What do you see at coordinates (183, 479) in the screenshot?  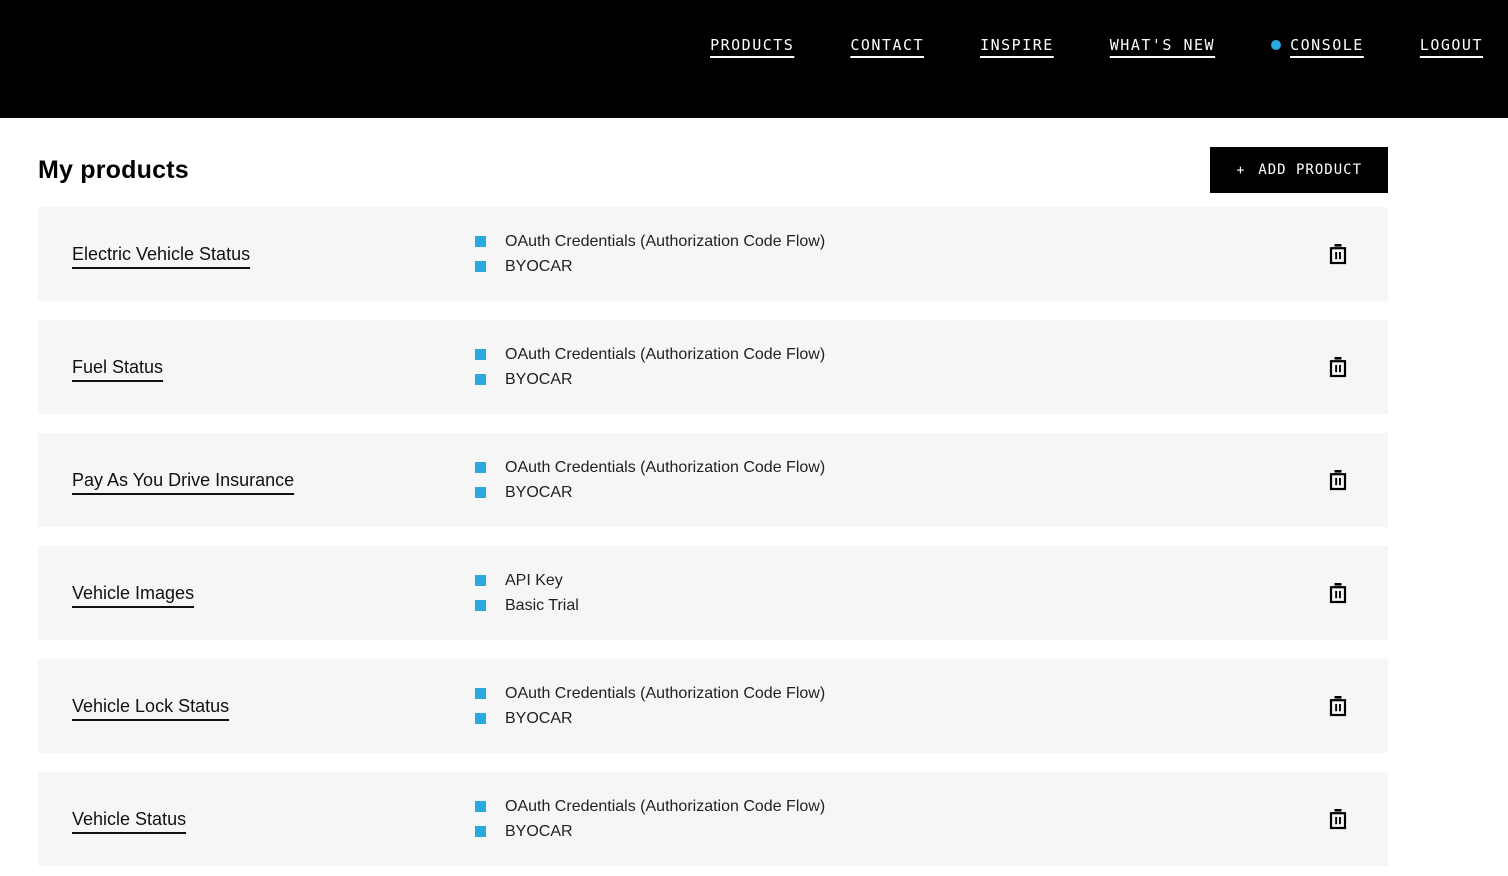 I see `product-link: Pay As You Drive Insurance` at bounding box center [183, 479].